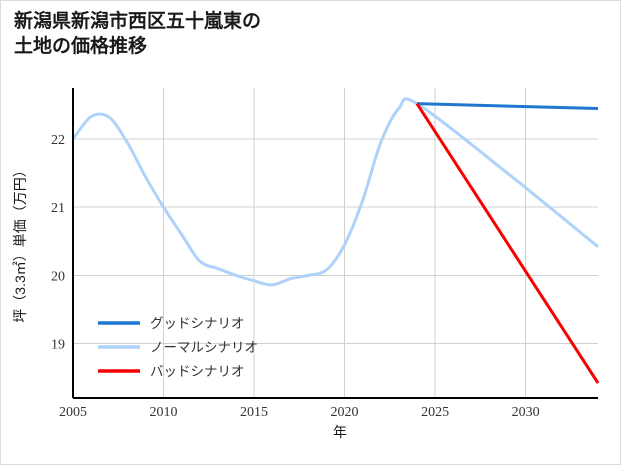 The height and width of the screenshot is (465, 621). Describe the element at coordinates (345, 412) in the screenshot. I see `x-tick-label-3: 2020` at that location.